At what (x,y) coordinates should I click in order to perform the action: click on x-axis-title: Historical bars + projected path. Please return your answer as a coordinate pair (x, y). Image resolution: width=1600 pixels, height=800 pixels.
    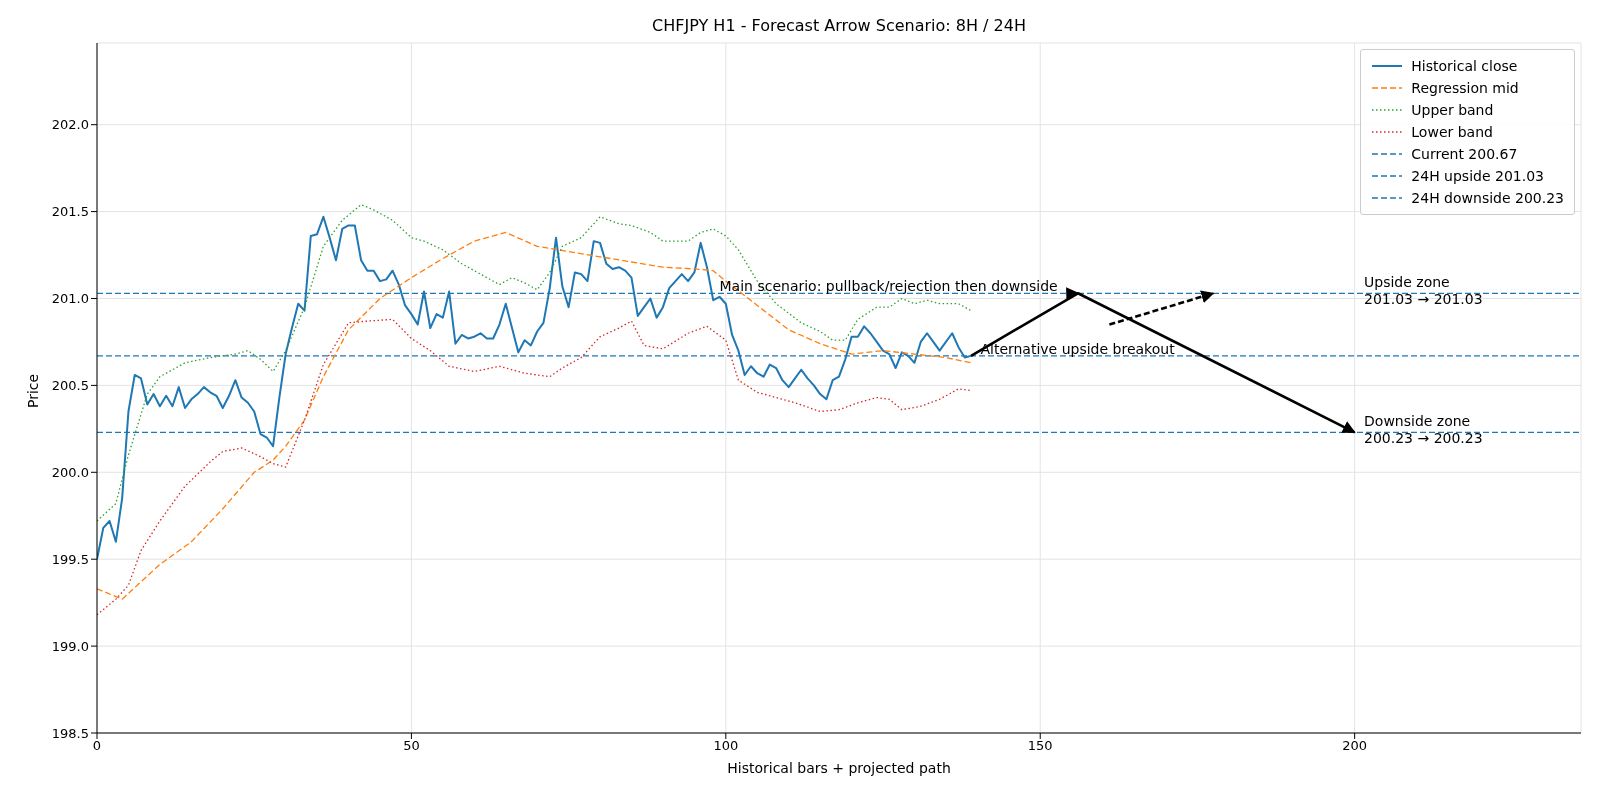
    Looking at the image, I should click on (839, 768).